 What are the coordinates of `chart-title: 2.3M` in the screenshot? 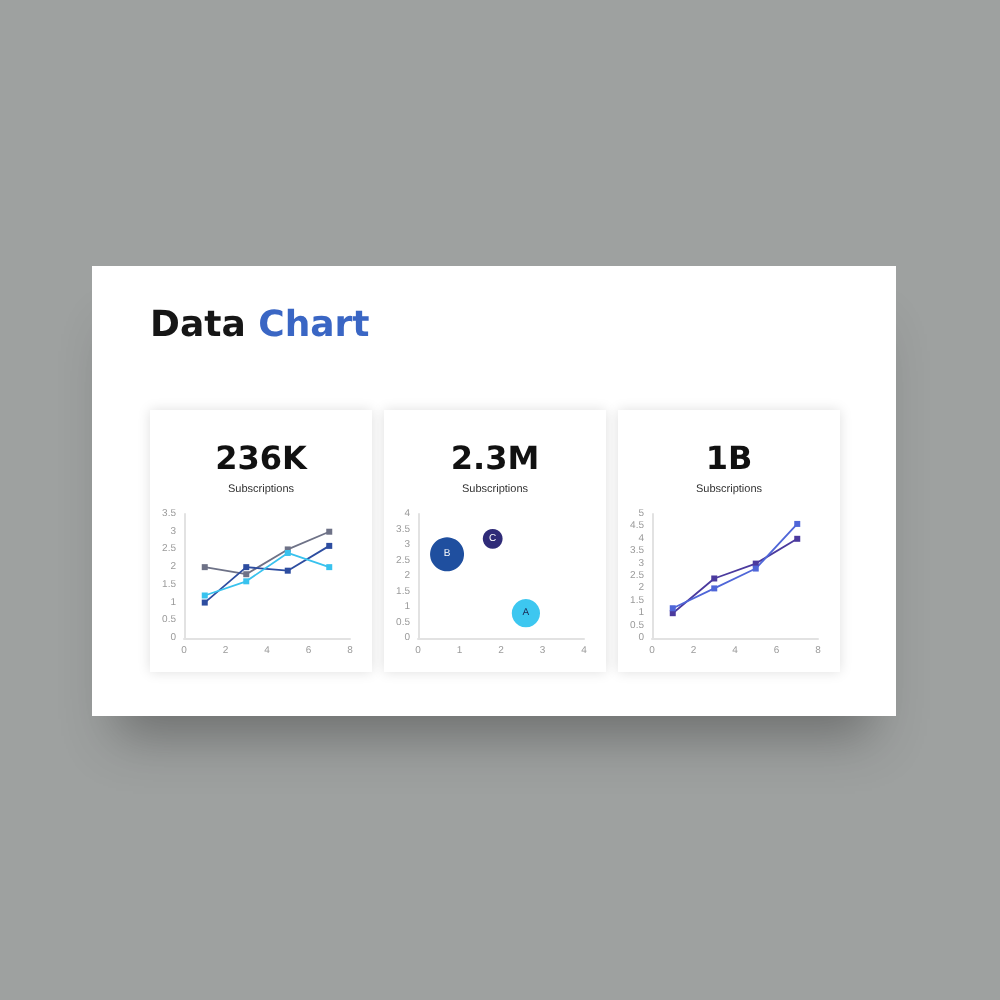 It's located at (495, 458).